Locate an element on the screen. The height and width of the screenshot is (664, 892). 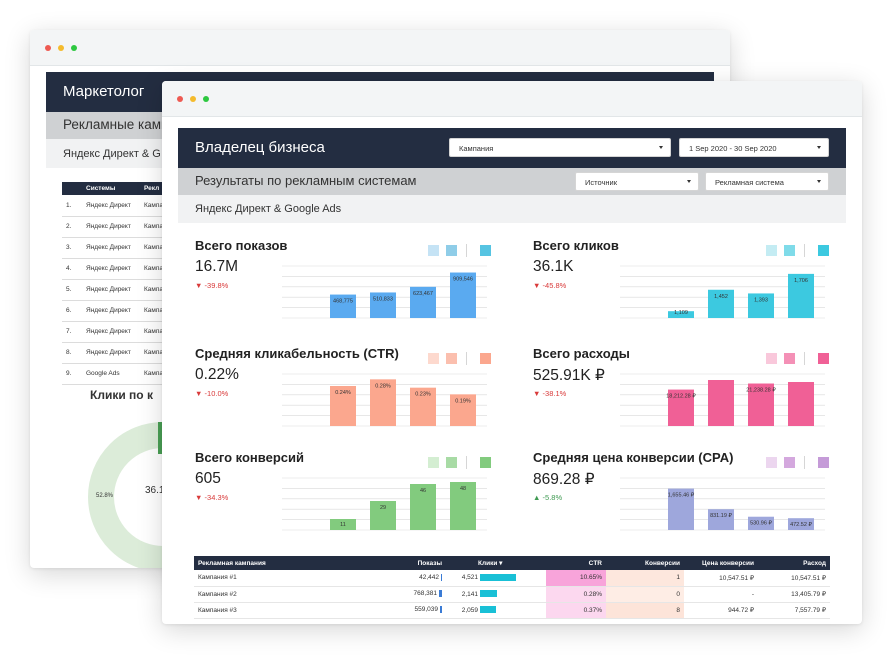
campaign-dropdown-label: Кампания is located at coordinates (476, 148).